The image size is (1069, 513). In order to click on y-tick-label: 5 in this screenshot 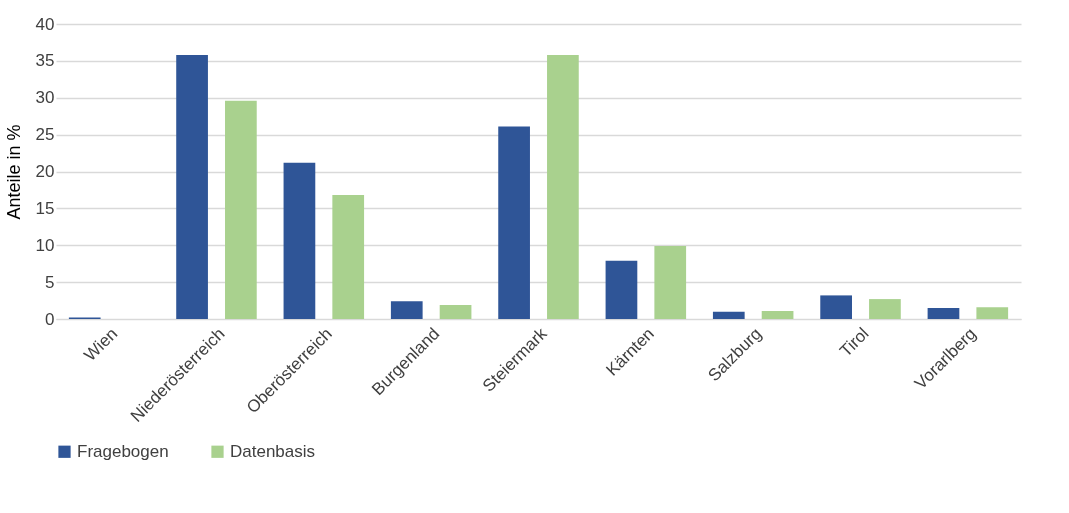, I will do `click(50, 282)`.